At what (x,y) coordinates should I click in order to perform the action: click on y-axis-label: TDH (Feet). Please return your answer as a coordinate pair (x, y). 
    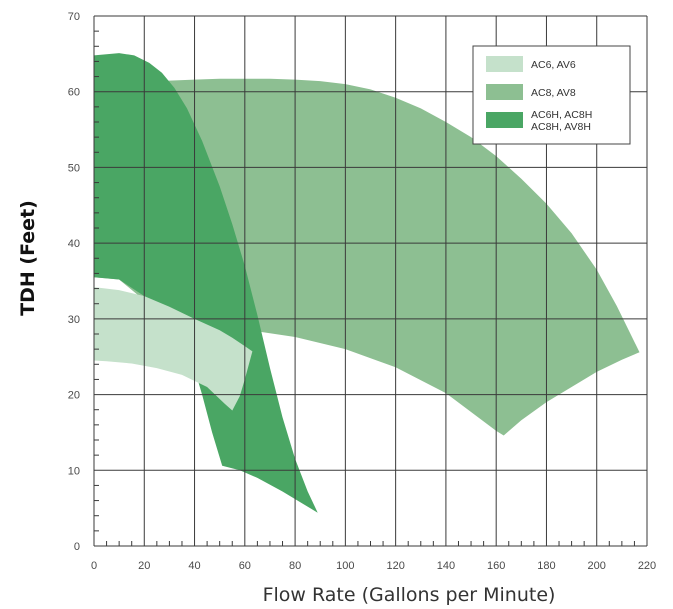
    Looking at the image, I should click on (28, 258).